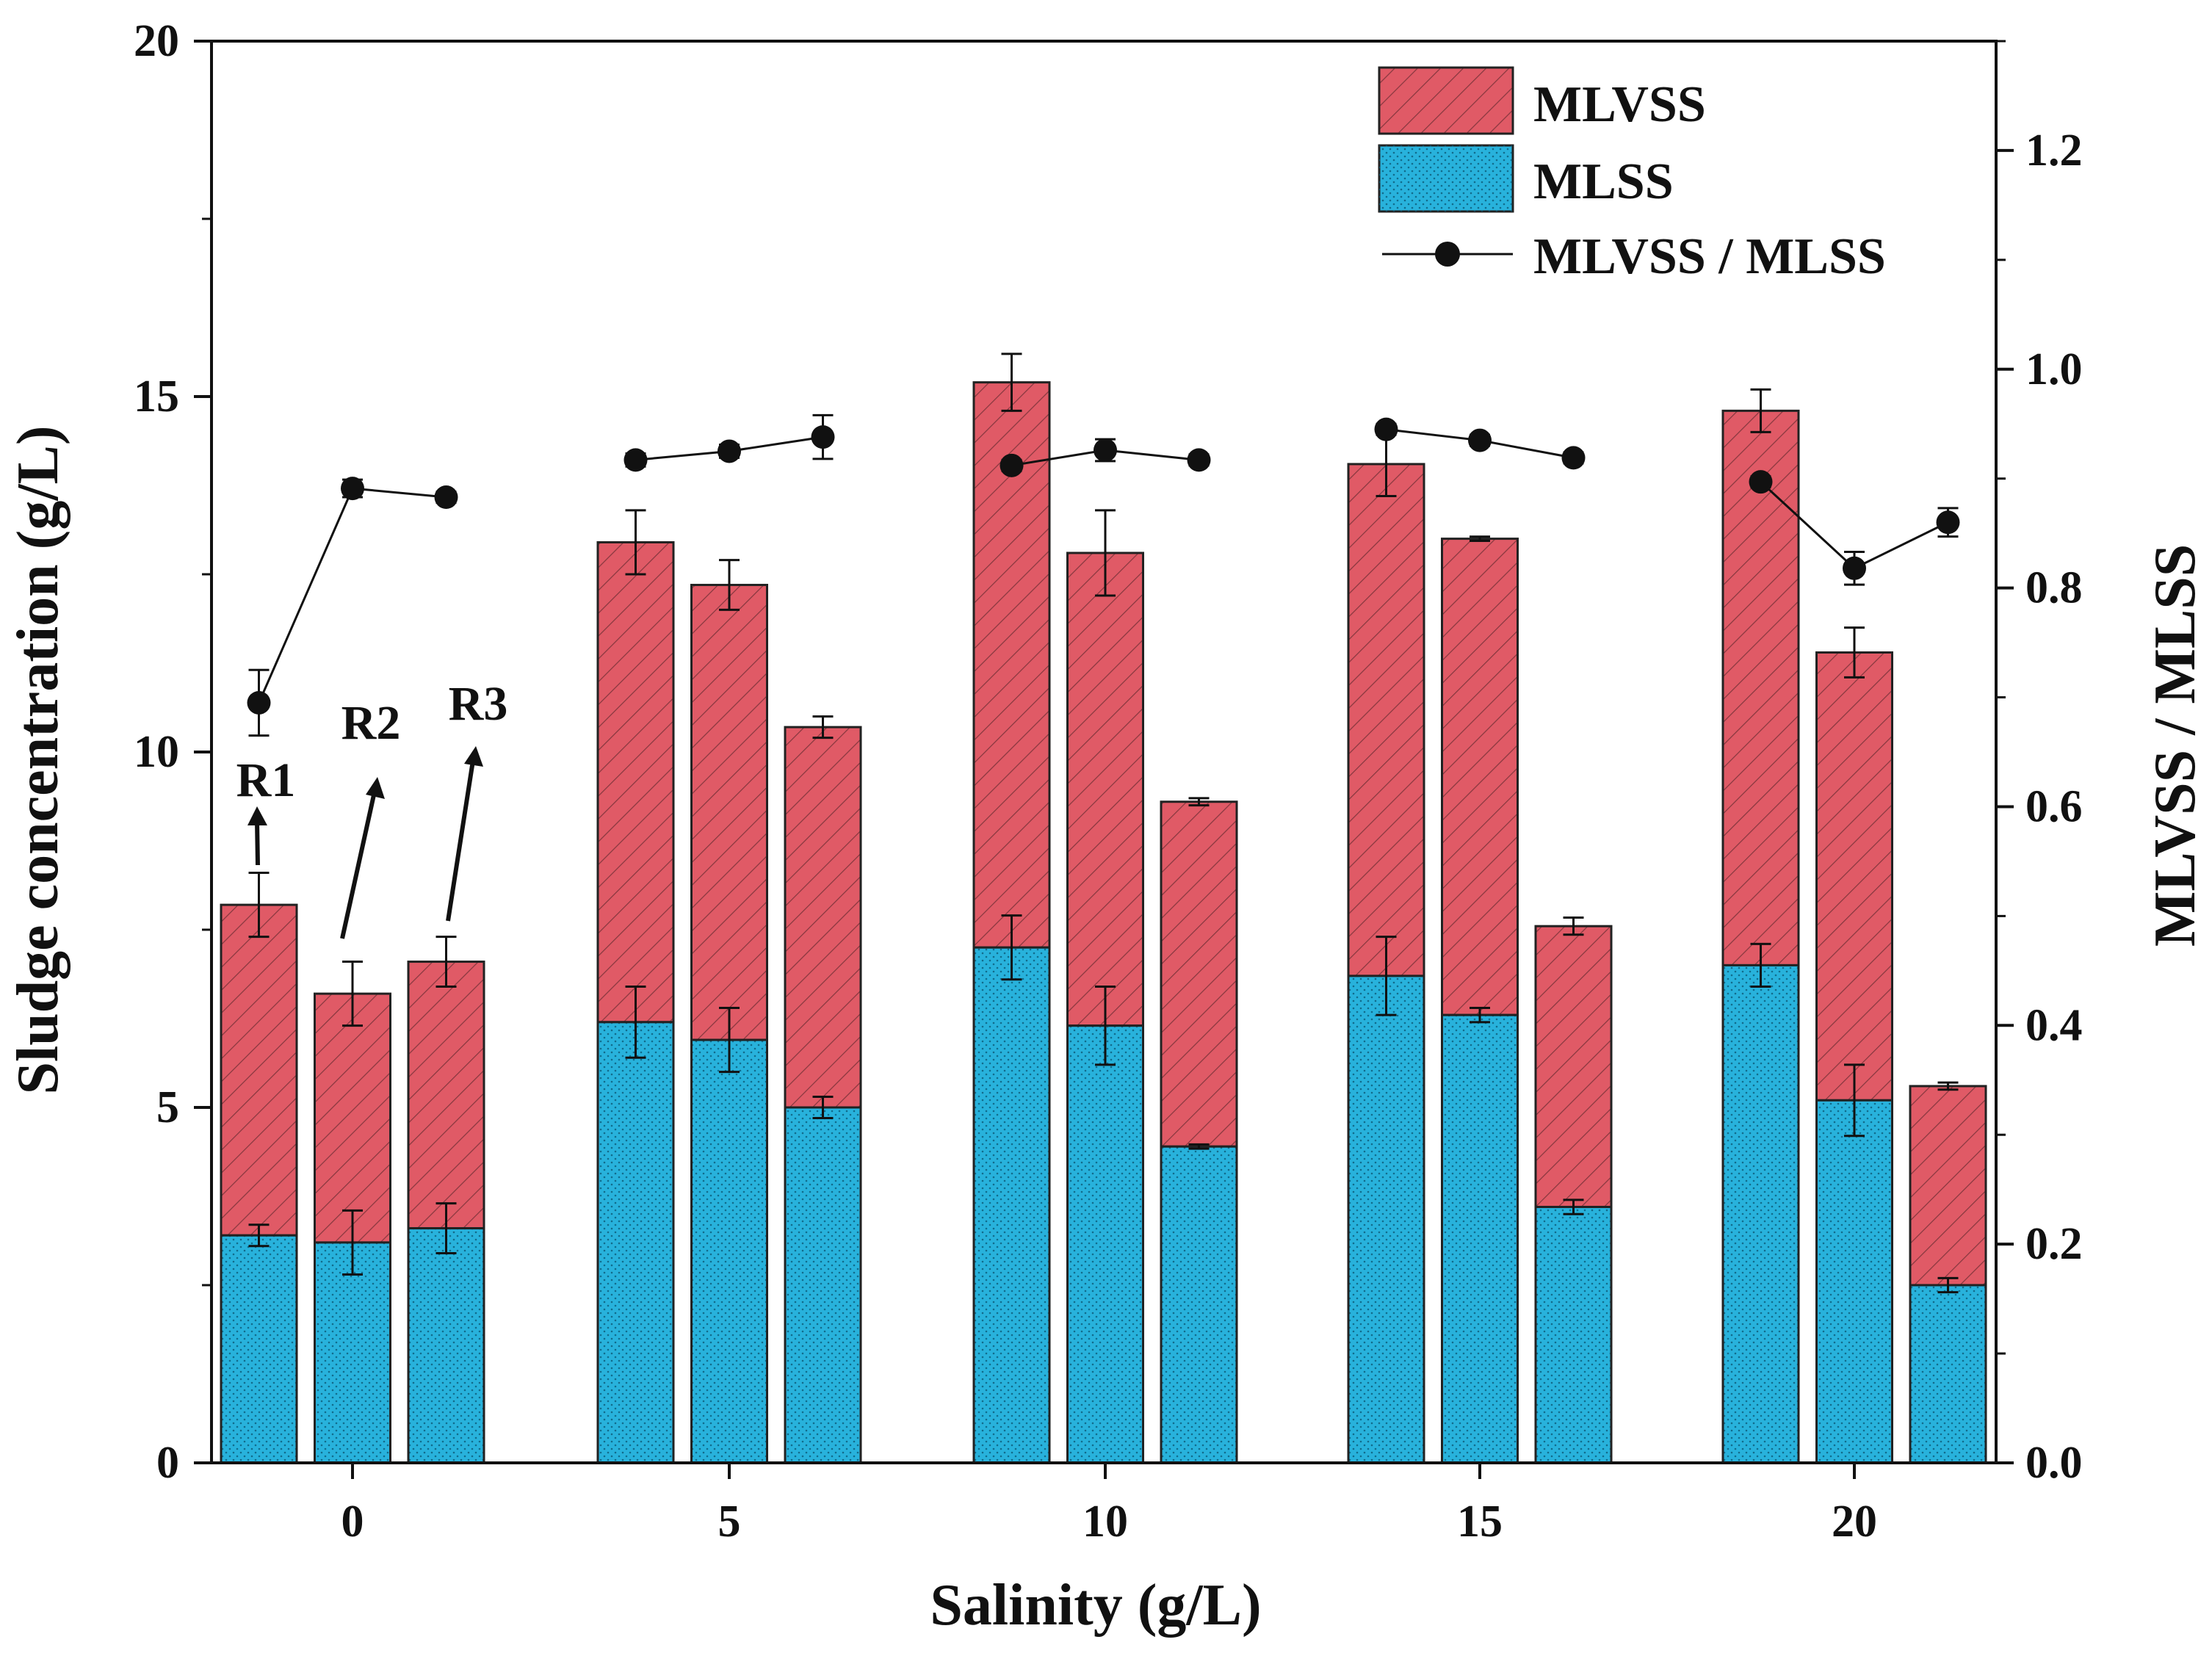  Describe the element at coordinates (1761, 688) in the screenshot. I see `bar-s20-r1-mlvss-hatch` at that location.